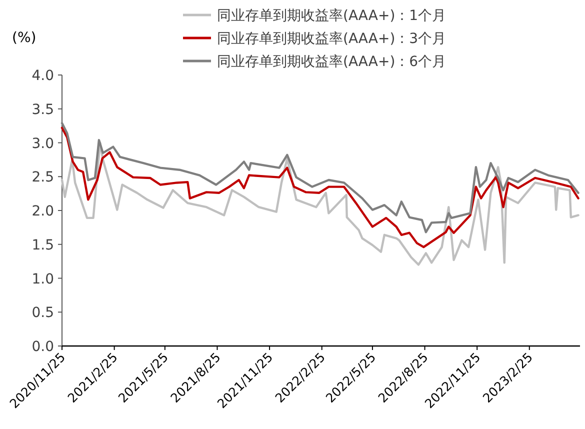 The width and height of the screenshot is (585, 429). I want to click on y-tick-label: 4.0, so click(43, 76).